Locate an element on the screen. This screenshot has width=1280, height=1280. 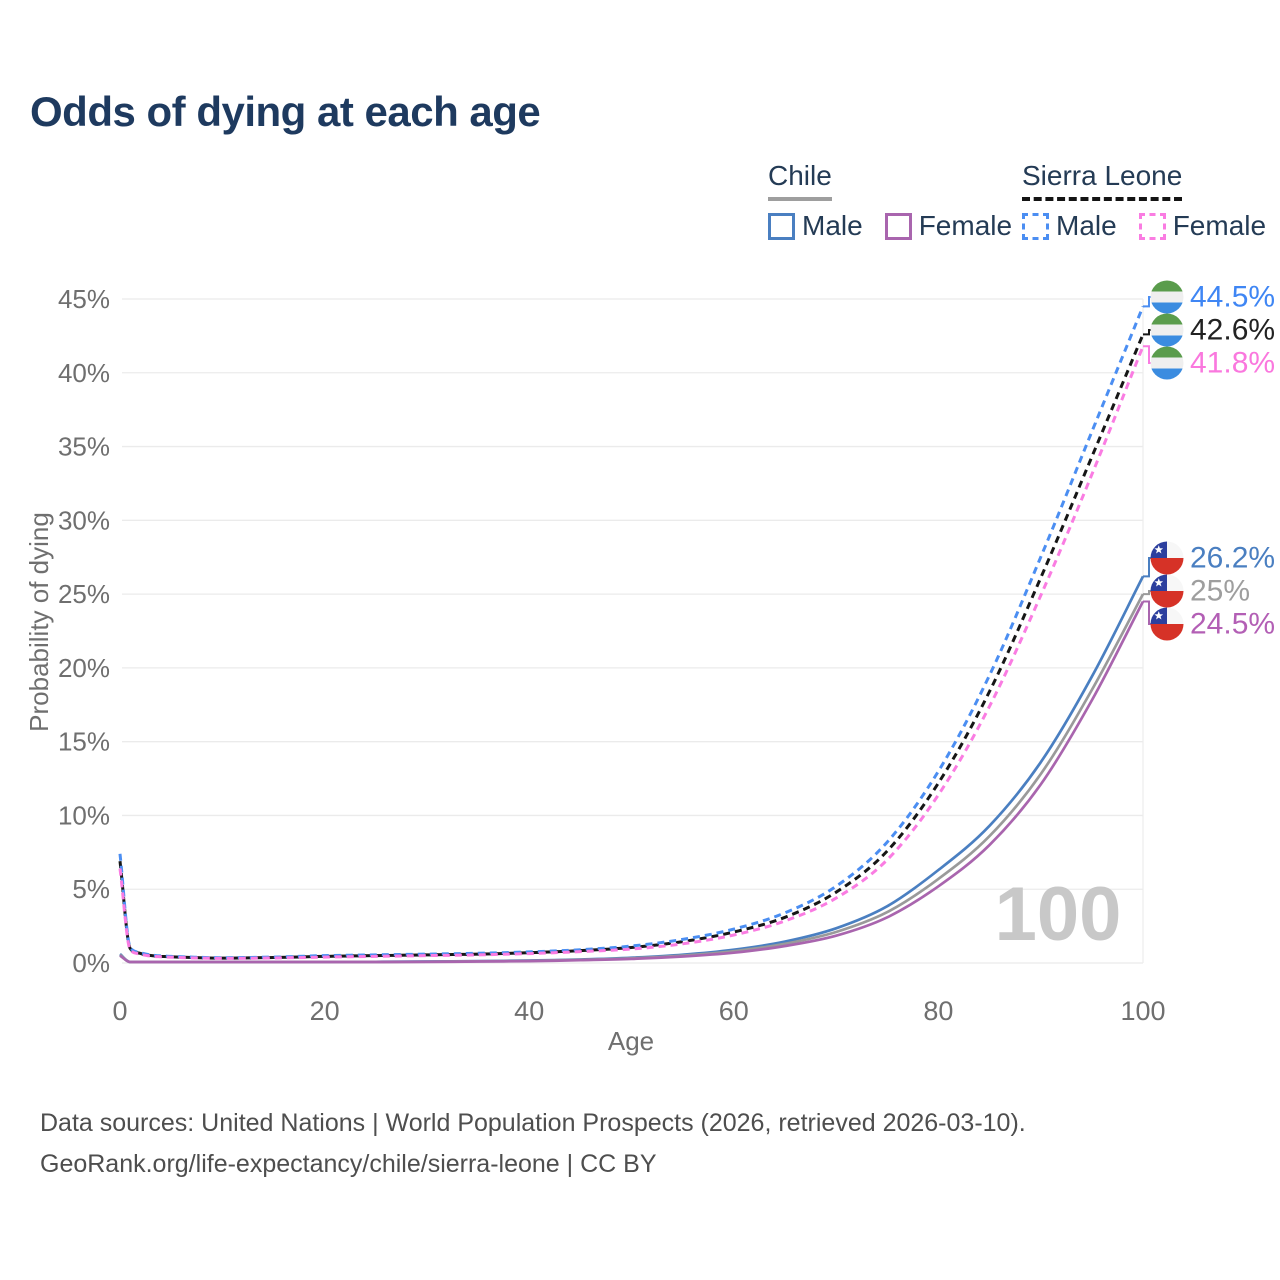
x-tick-60: 60 is located at coordinates (734, 1011).